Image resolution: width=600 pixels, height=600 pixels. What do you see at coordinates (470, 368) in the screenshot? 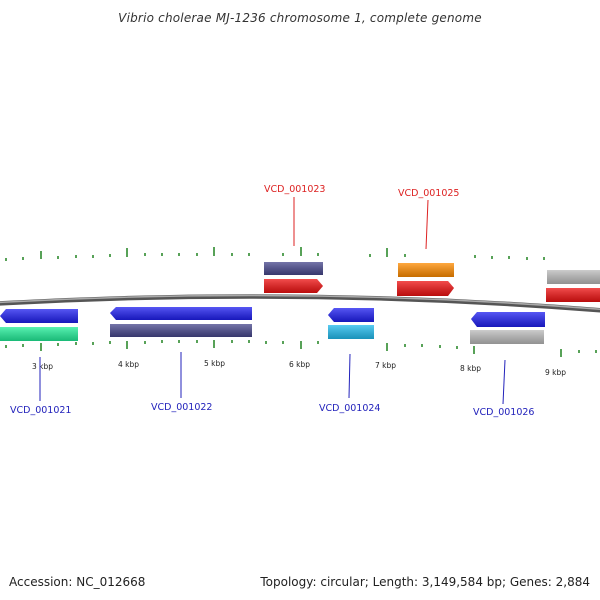
I see `scale-label-8kbp: 8 kbp` at bounding box center [470, 368].